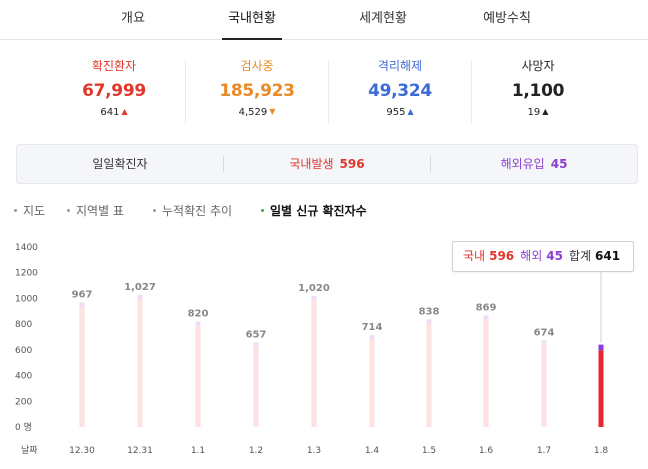 Image resolution: width=648 pixels, height=469 pixels. I want to click on stat-delta-value: 4,529, so click(253, 112).